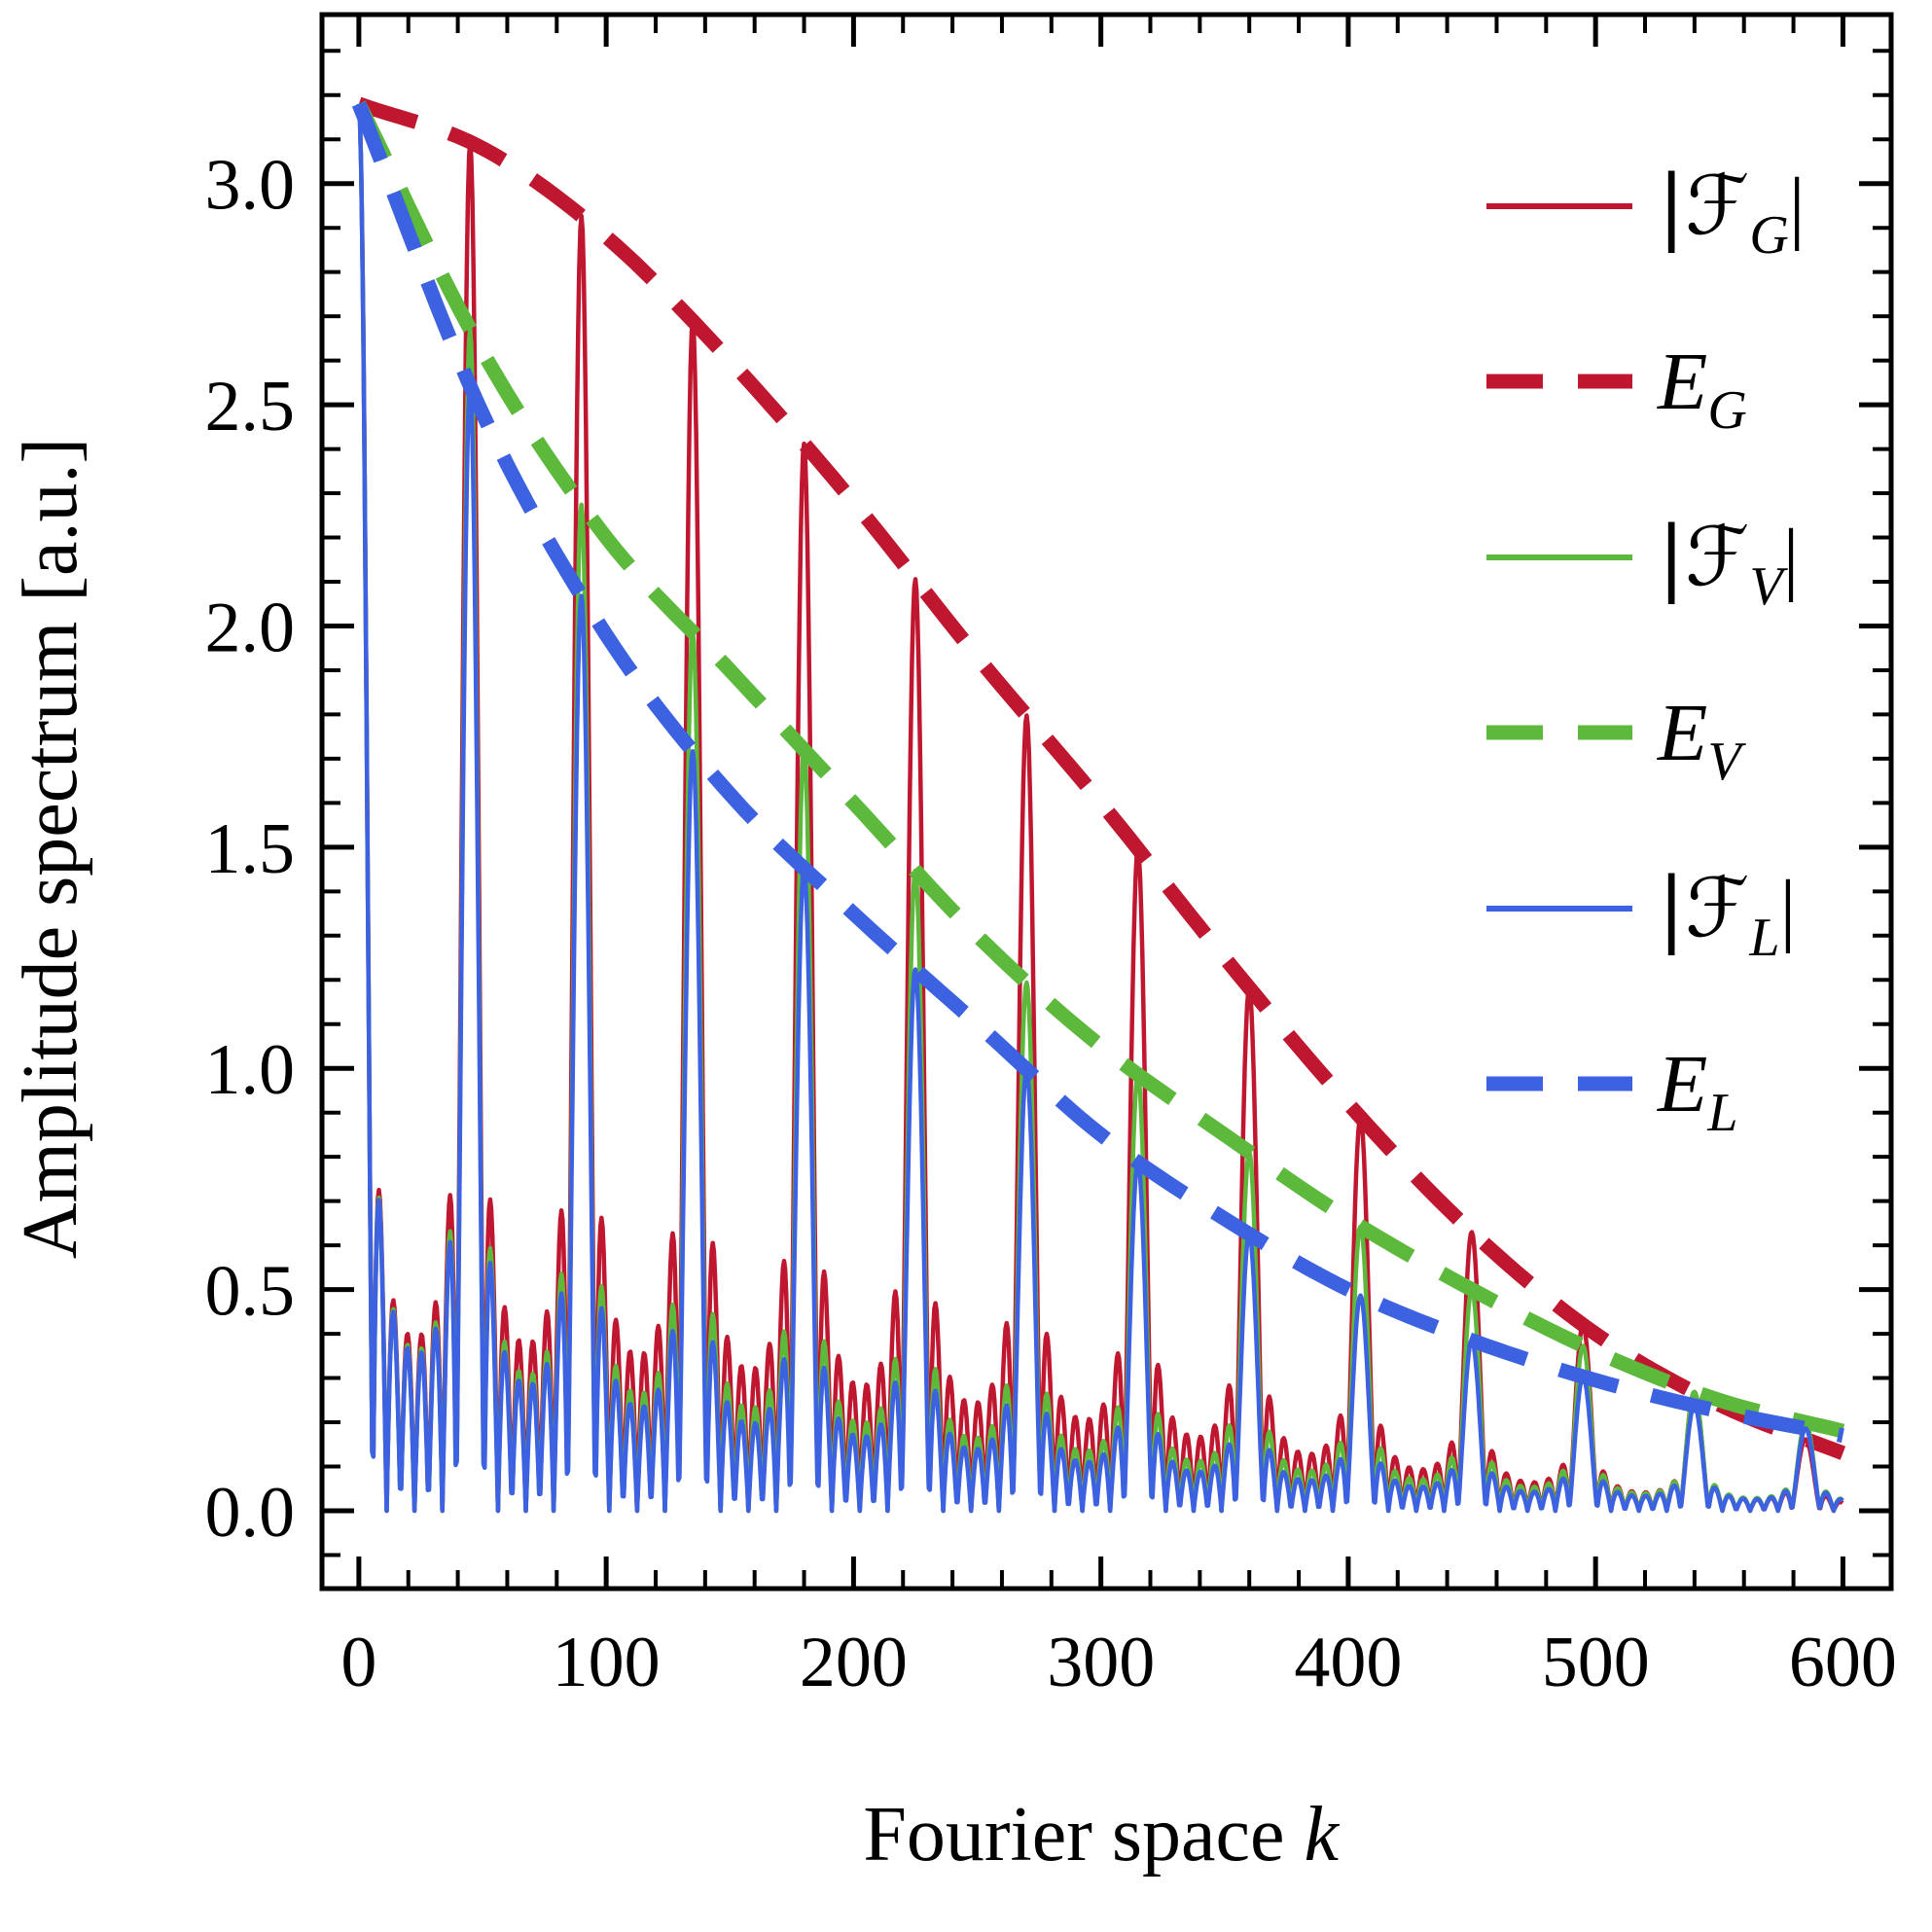 The width and height of the screenshot is (1932, 1932). I want to click on legend-item-F_G: |ℱG|, so click(1646, 212).